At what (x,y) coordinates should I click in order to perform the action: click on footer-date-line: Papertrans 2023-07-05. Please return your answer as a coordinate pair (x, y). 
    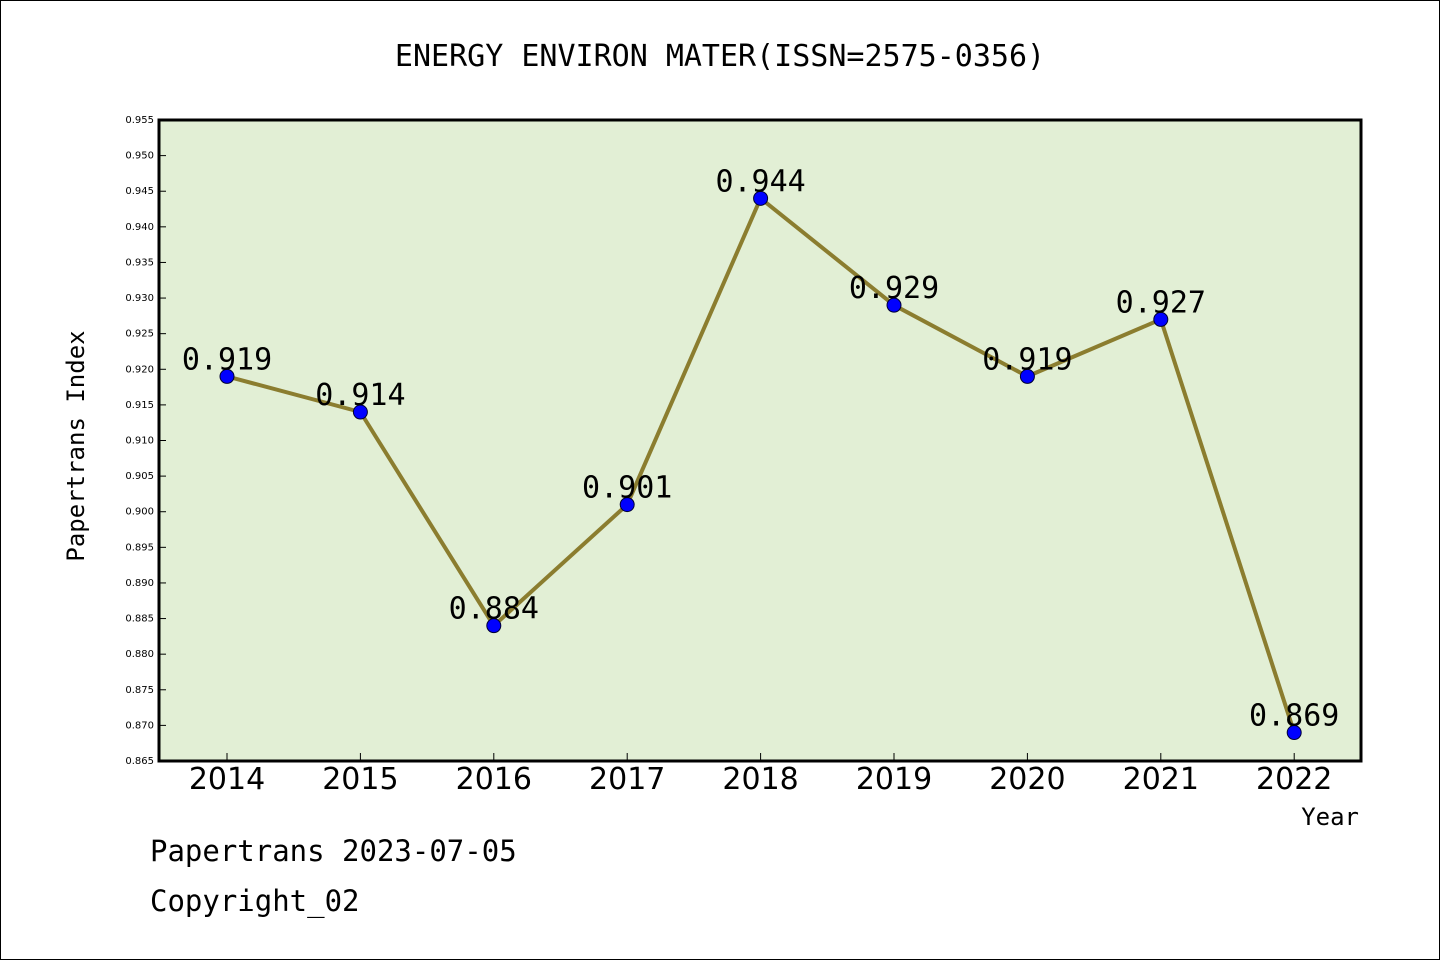
    Looking at the image, I should click on (333, 851).